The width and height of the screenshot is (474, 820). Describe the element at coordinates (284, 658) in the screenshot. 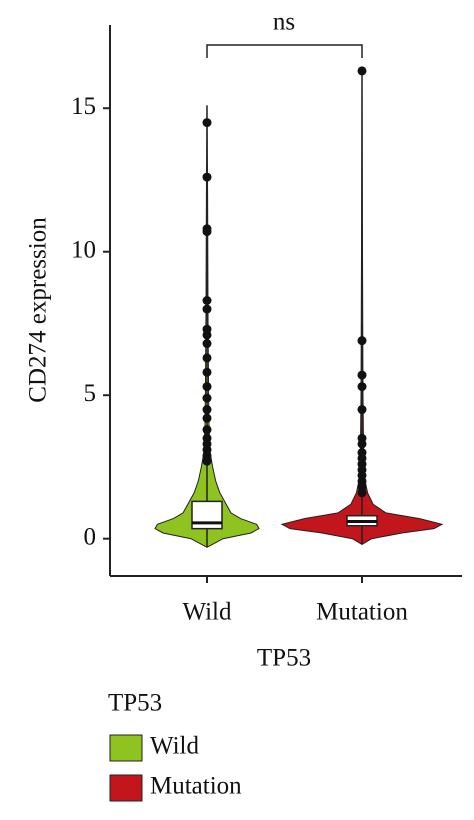

I see `x-axis-label: TP53` at that location.